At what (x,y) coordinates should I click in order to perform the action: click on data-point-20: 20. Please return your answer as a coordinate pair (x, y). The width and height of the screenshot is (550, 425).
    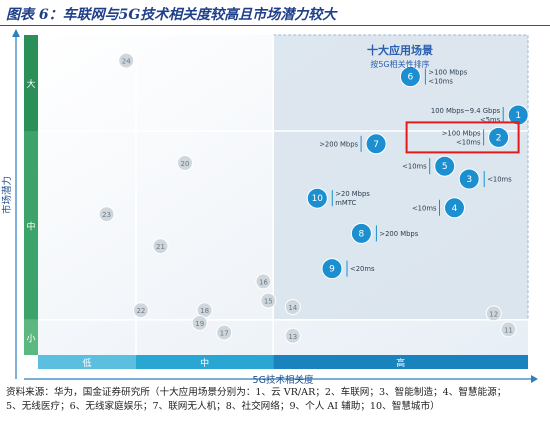
    Looking at the image, I should click on (185, 163).